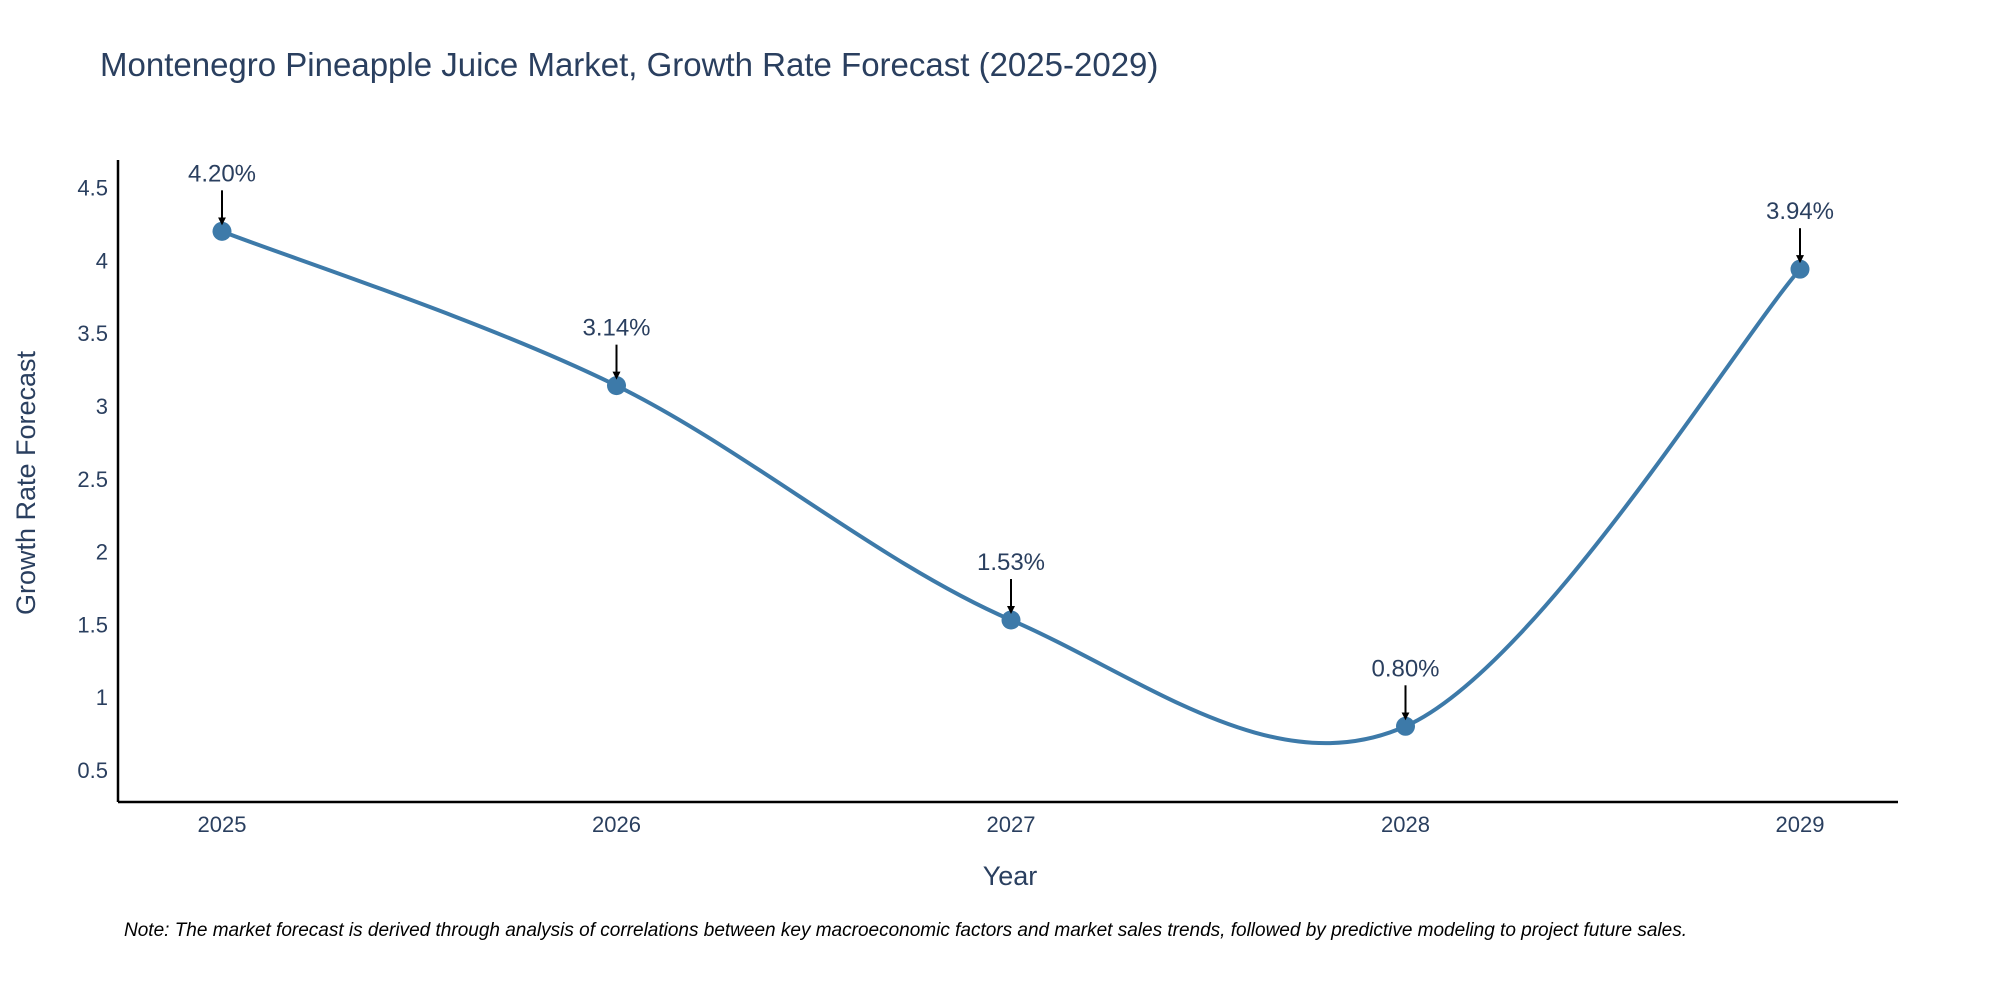 The image size is (2000, 1000). What do you see at coordinates (616, 824) in the screenshot?
I see `x-tick-label: 2026` at bounding box center [616, 824].